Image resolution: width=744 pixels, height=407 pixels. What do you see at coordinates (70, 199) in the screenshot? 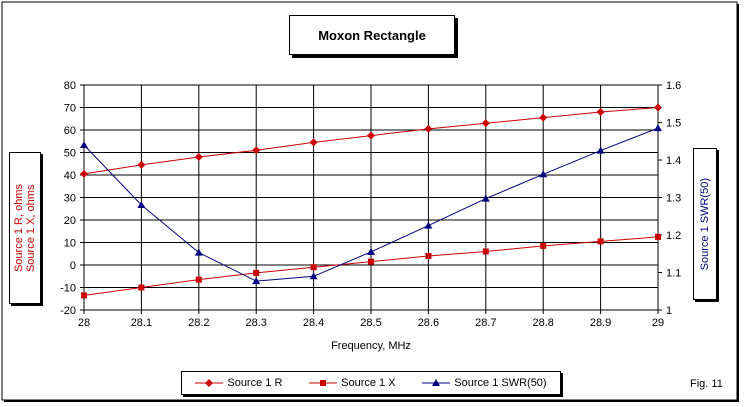
I see `left-axis-tick-label: 30` at bounding box center [70, 199].